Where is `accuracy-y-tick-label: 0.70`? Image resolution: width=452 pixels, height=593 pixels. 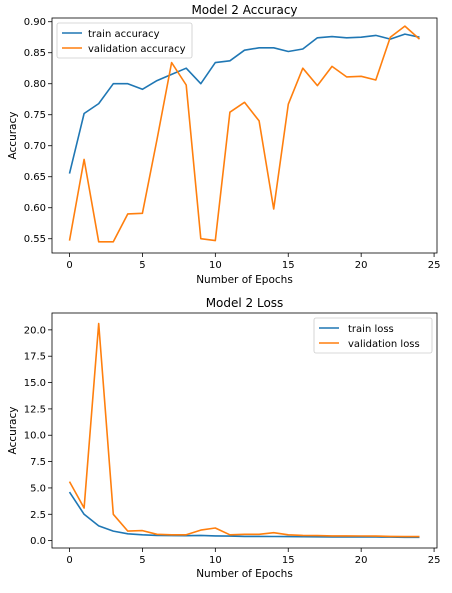
accuracy-y-tick-label: 0.70 is located at coordinates (35, 146).